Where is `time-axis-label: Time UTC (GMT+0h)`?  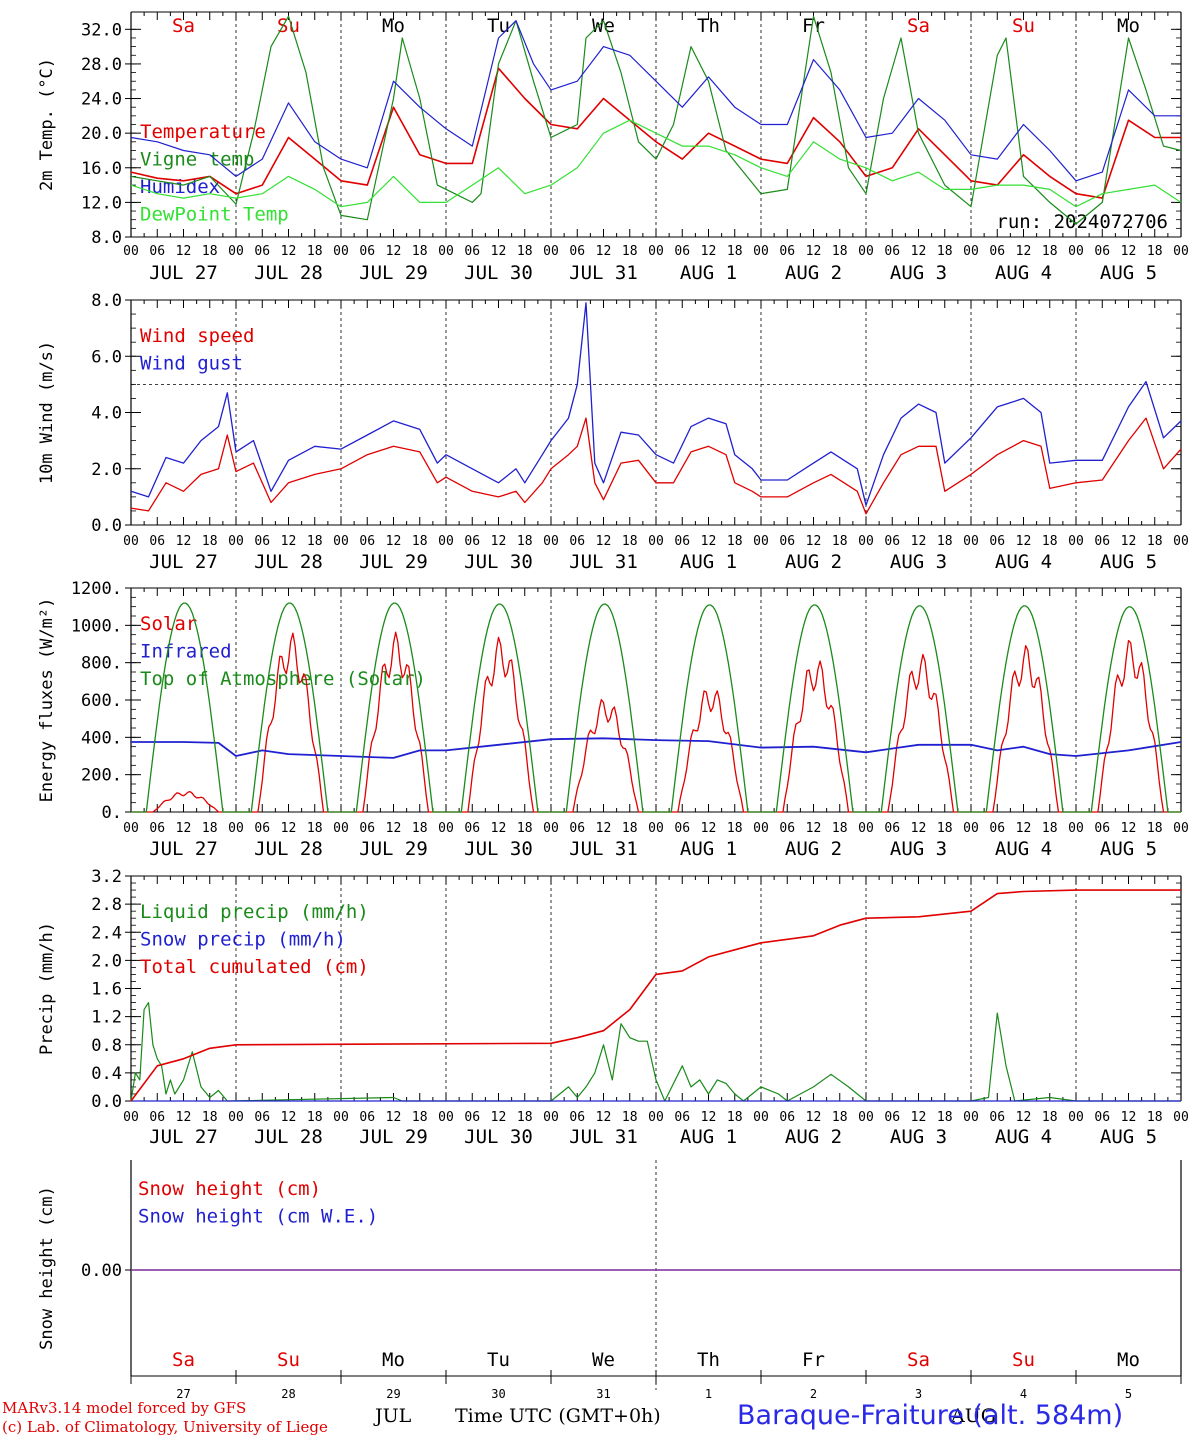
time-axis-label: Time UTC (GMT+0h) is located at coordinates (558, 1416).